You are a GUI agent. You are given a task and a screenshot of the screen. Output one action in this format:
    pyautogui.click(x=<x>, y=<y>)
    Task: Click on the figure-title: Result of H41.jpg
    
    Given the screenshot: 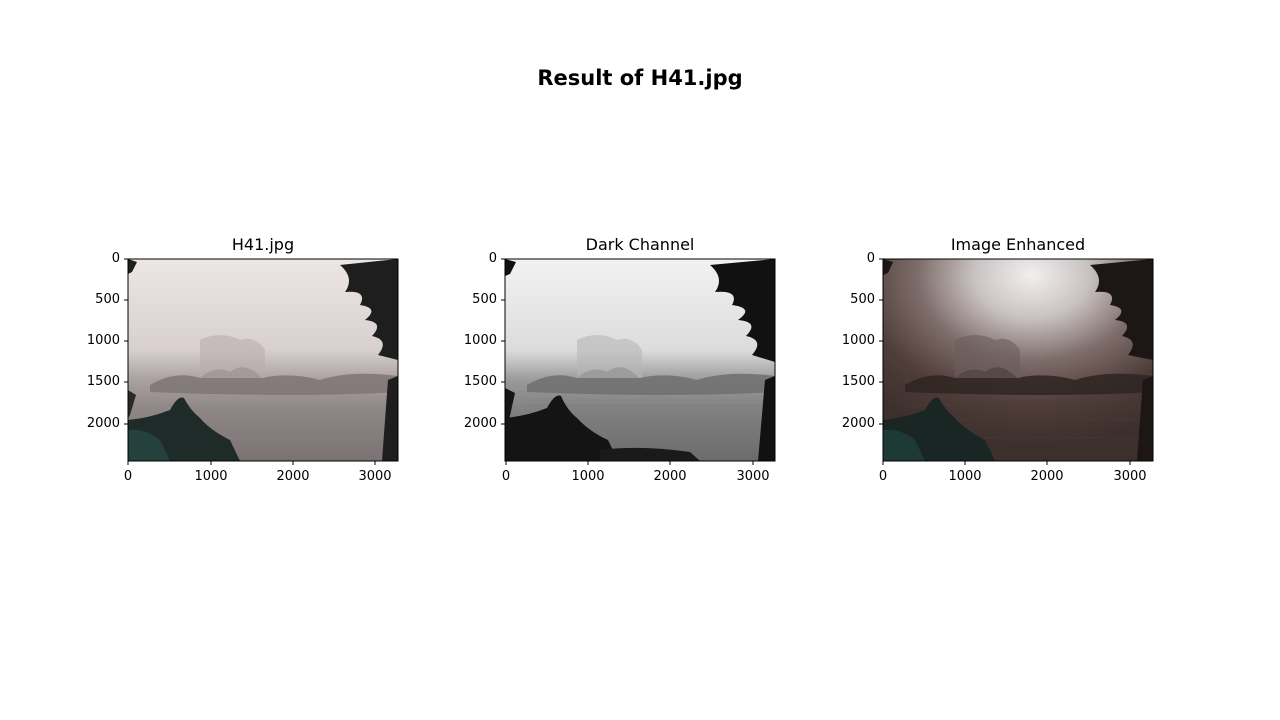 What is the action you would take?
    pyautogui.click(x=640, y=78)
    